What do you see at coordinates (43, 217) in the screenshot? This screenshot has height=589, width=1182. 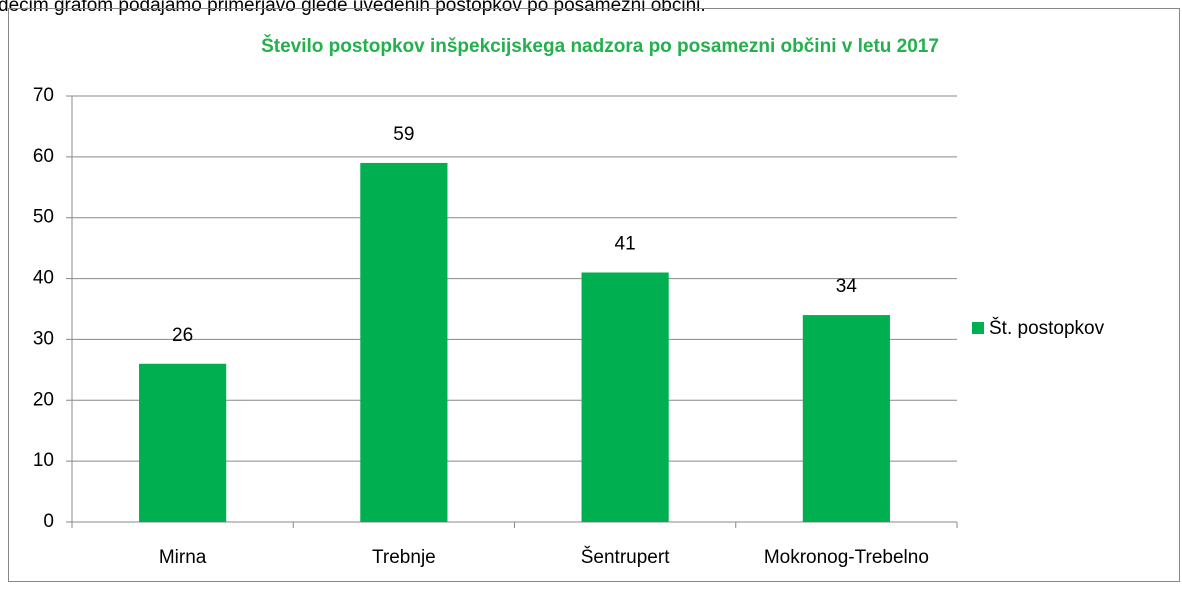 I see `y-tick-label: 50` at bounding box center [43, 217].